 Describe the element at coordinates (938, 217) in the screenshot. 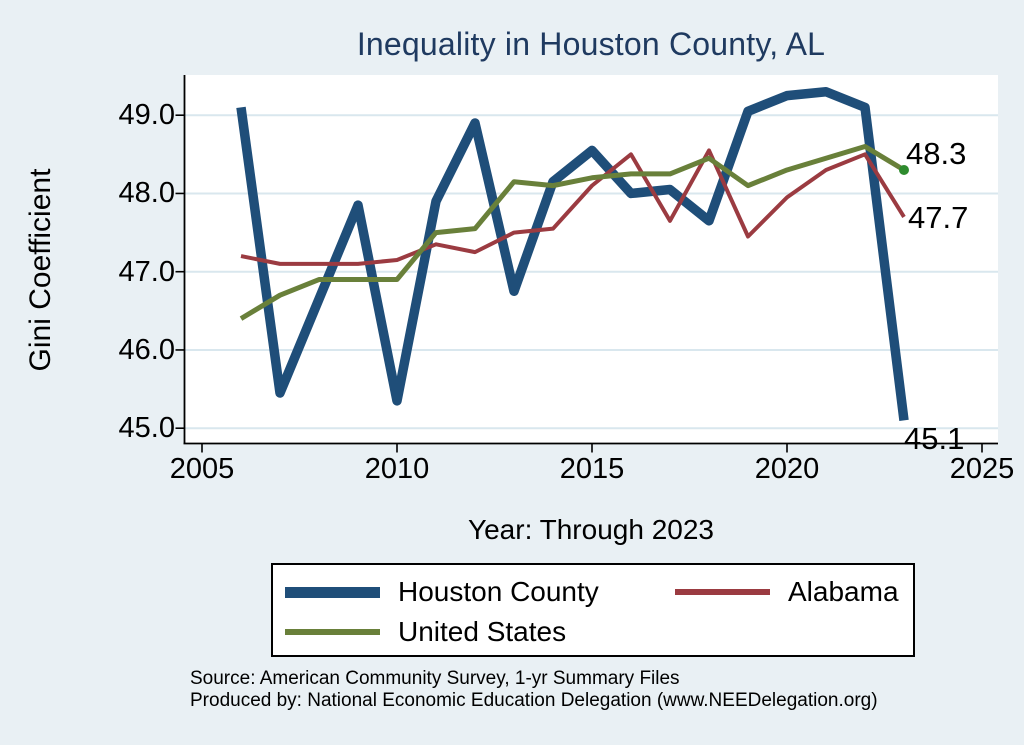

I see `end-value-label-alabama: 47.7` at that location.